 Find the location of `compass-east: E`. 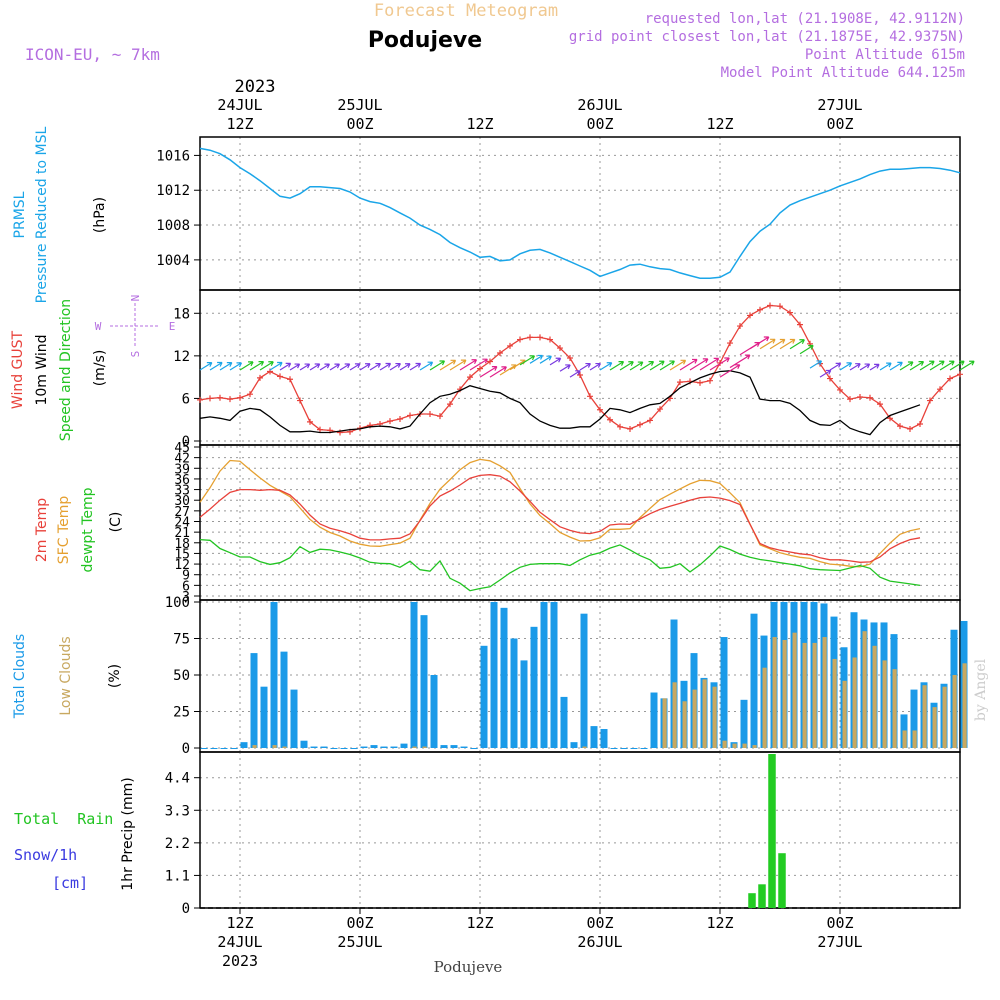

compass-east: E is located at coordinates (172, 326).